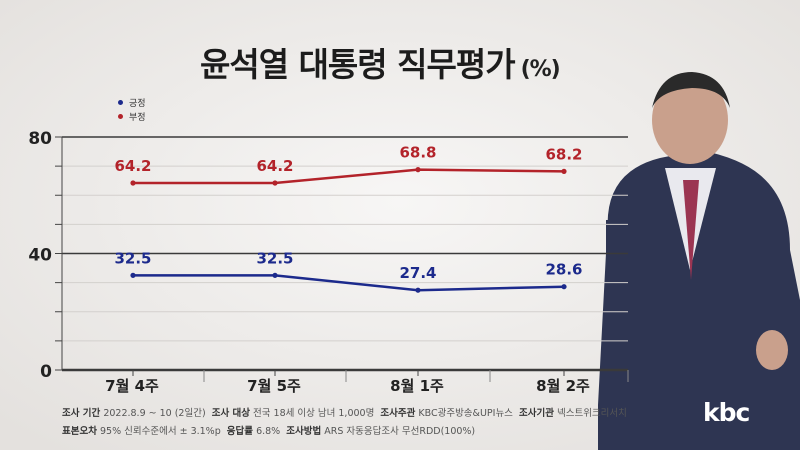 This screenshot has width=800, height=450. What do you see at coordinates (398, 413) in the screenshot?
I see `footnote-host-label: 조사주관` at bounding box center [398, 413].